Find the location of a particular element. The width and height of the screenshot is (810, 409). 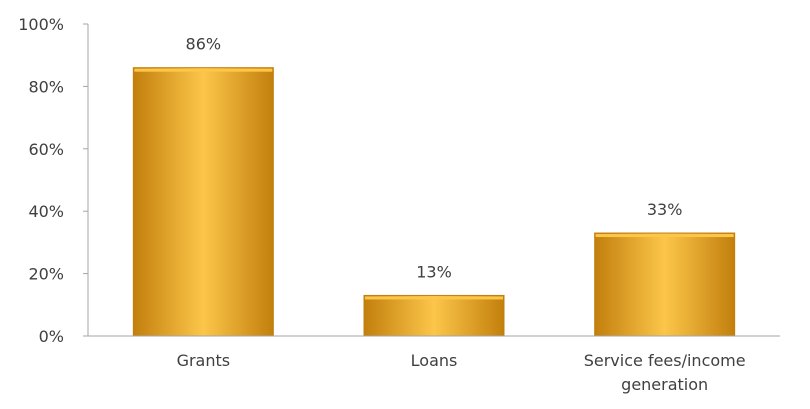

x-category-label-line: generation is located at coordinates (664, 384).